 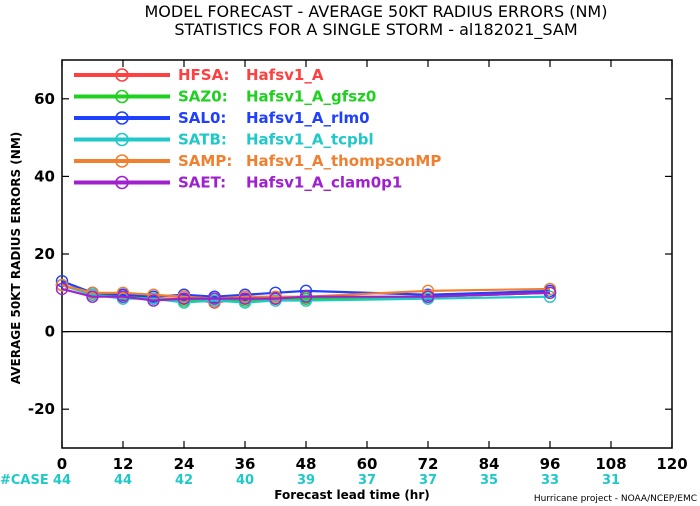 What do you see at coordinates (245, 480) in the screenshot?
I see `case-count: 40` at bounding box center [245, 480].